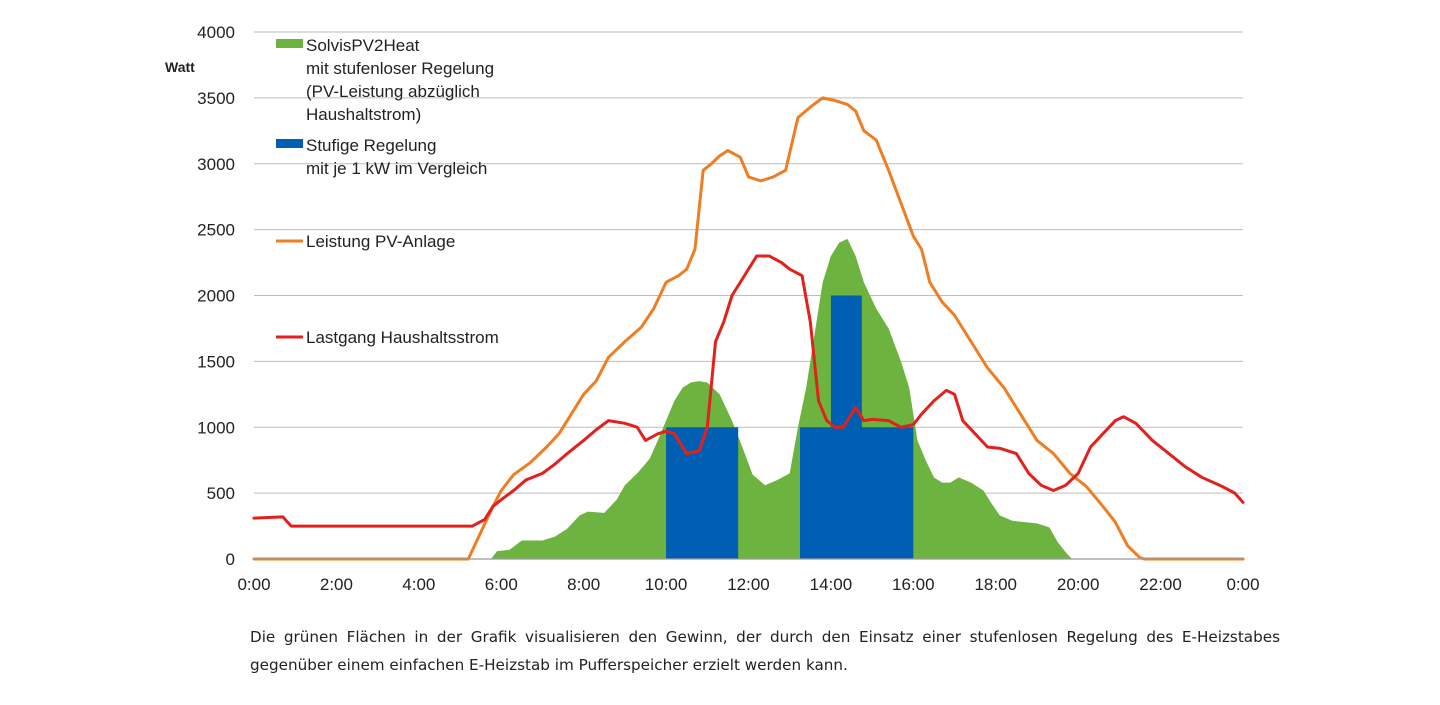  What do you see at coordinates (216, 230) in the screenshot?
I see `y-tick-label: 2500` at bounding box center [216, 230].